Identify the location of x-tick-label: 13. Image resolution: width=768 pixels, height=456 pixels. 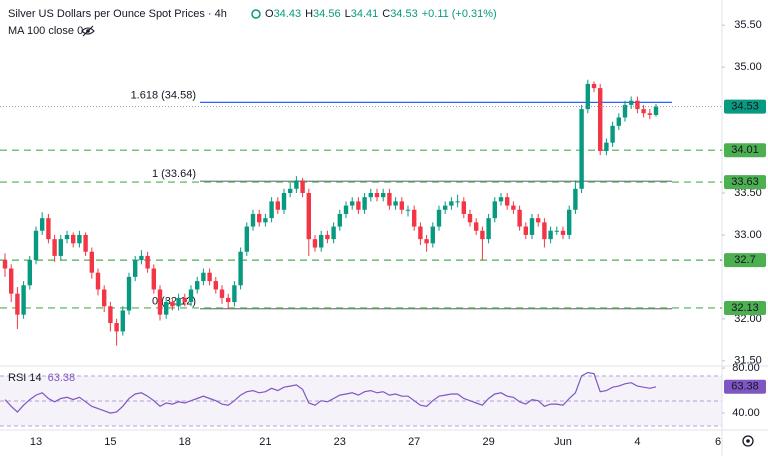
(36, 442).